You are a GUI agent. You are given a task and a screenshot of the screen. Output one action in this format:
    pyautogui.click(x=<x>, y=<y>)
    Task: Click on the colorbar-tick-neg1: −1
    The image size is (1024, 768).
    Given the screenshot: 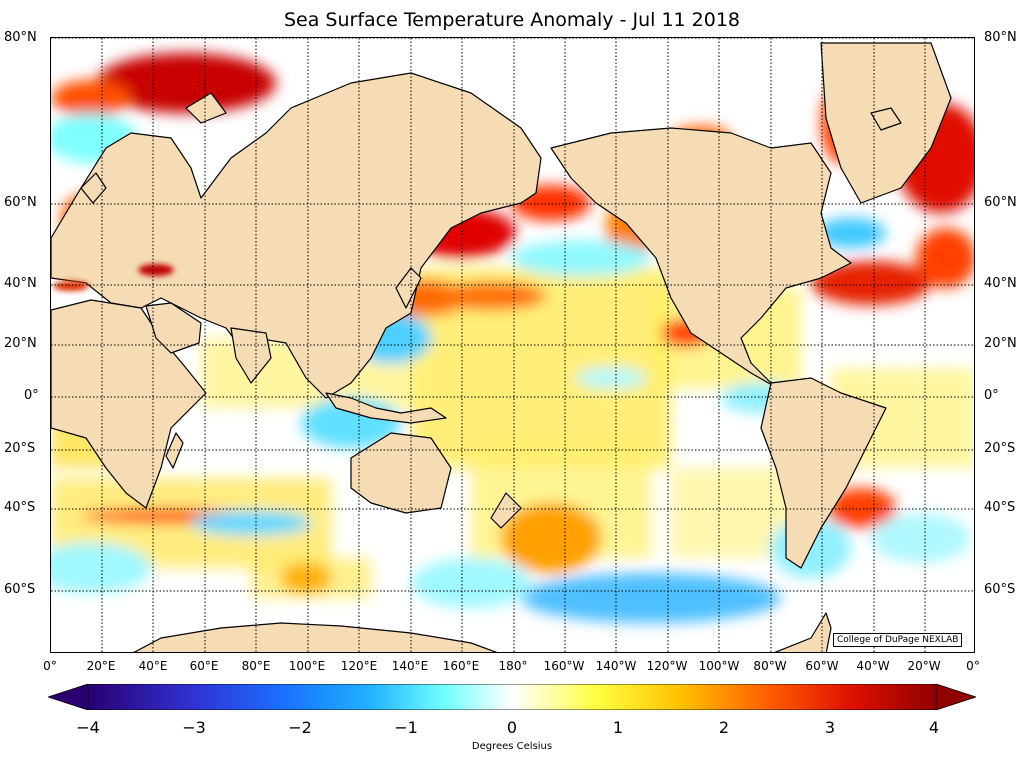 What is the action you would take?
    pyautogui.click(x=406, y=727)
    